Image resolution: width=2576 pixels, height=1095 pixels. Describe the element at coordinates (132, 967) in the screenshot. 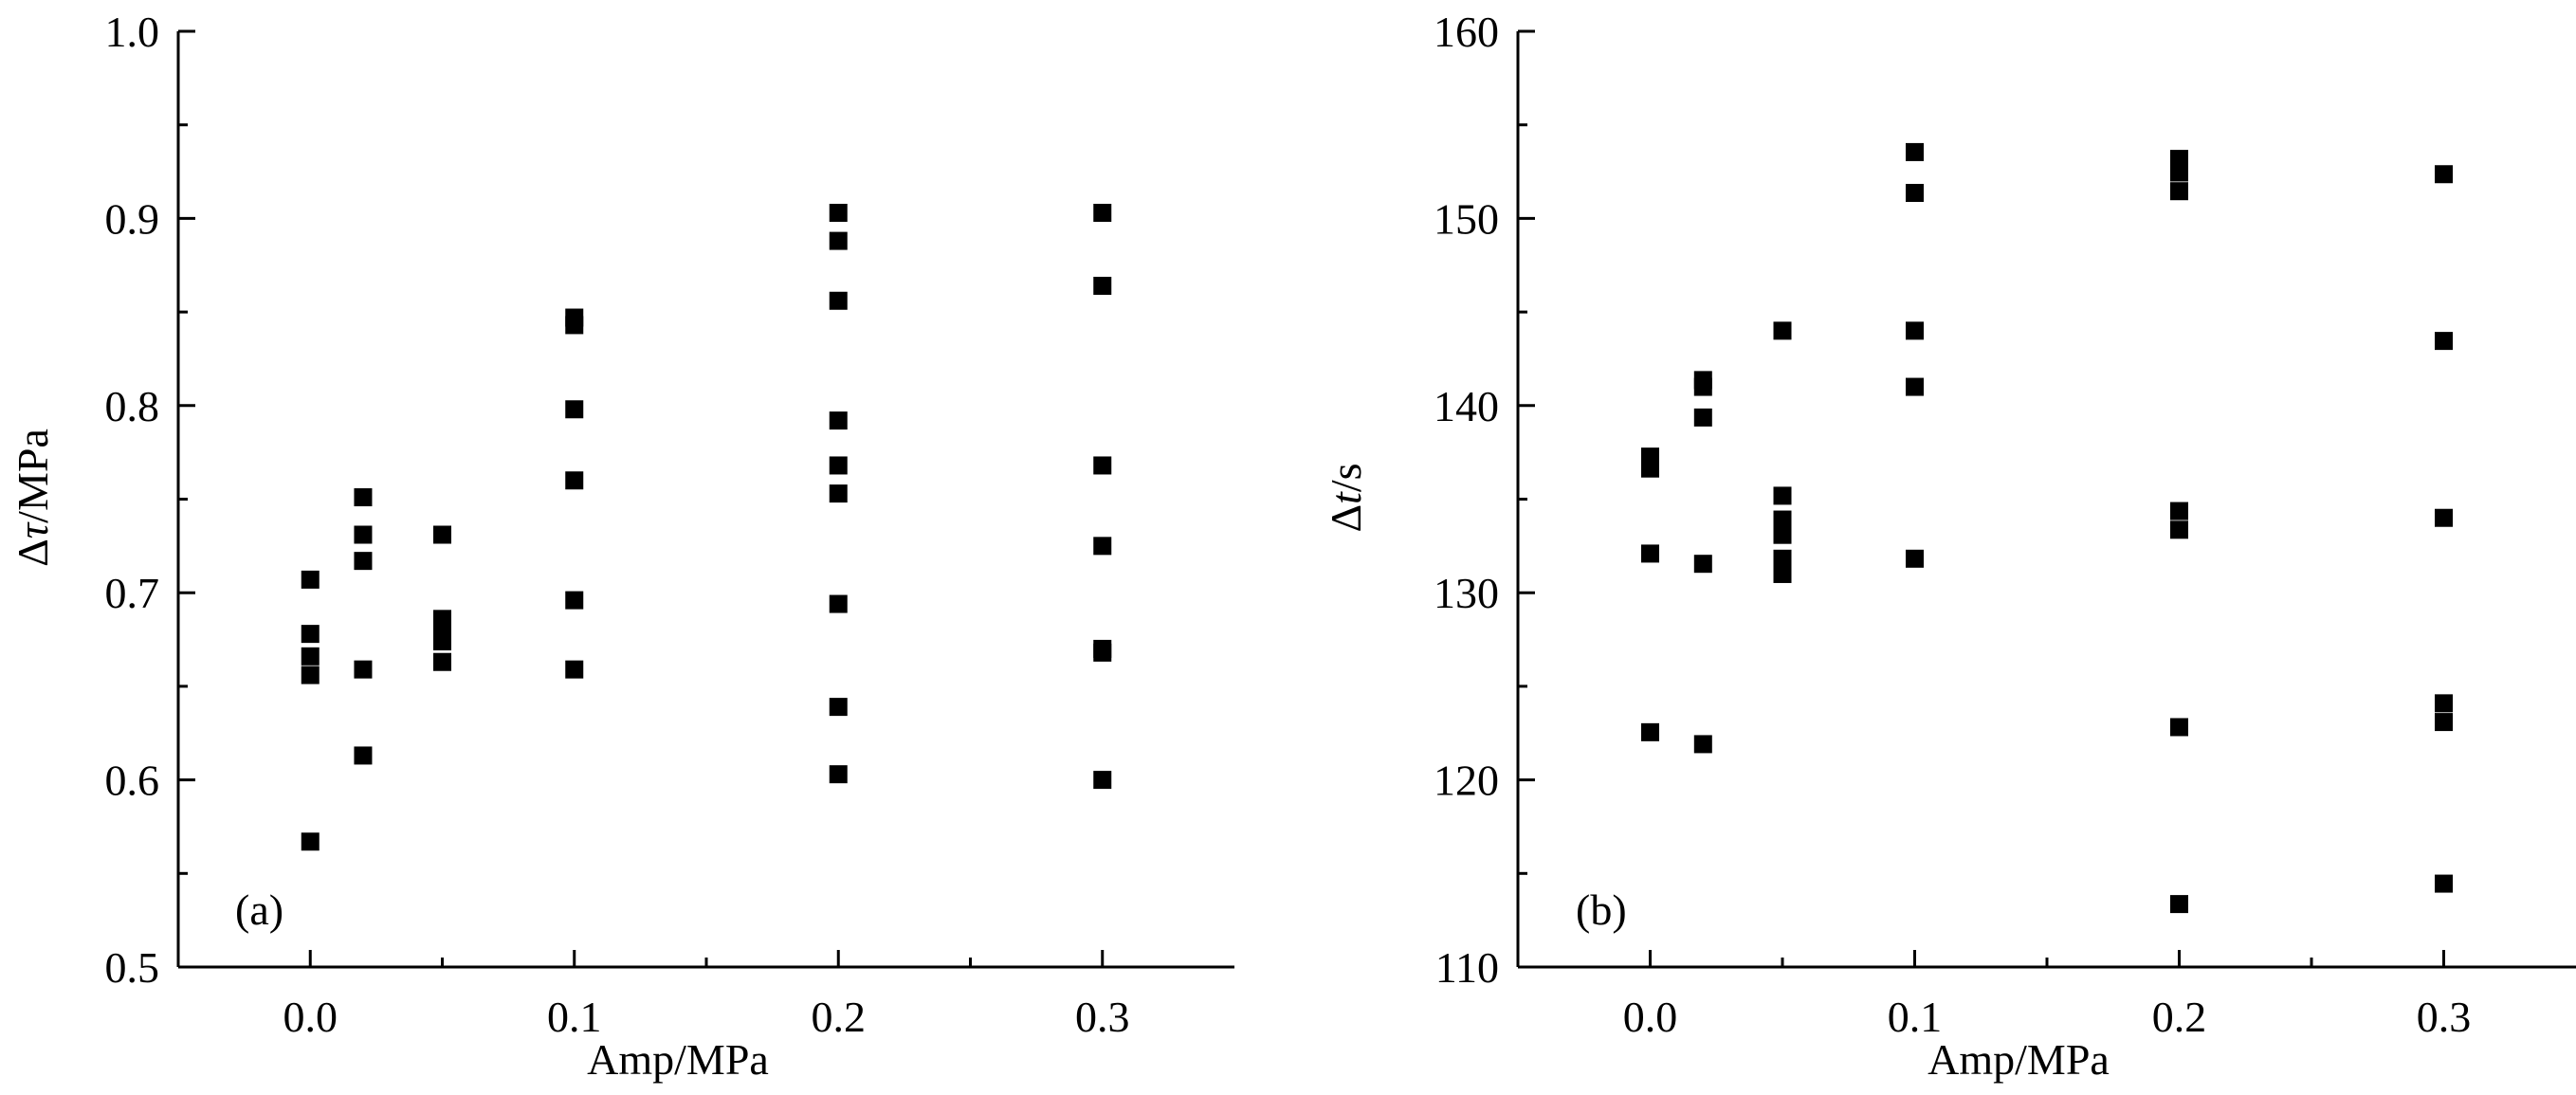

I see `panel-a-y-tick-label: 0.5` at that location.